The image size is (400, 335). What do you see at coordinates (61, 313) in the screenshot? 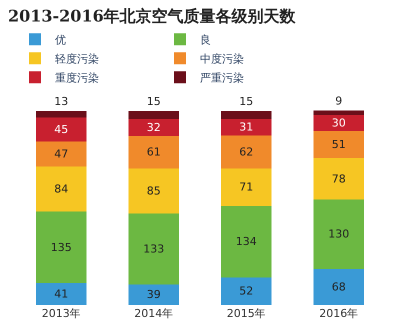
I see `x-tick-label: 2013年` at bounding box center [61, 313].